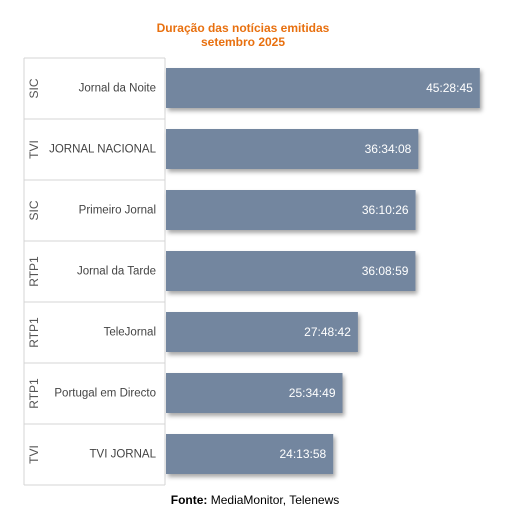 This screenshot has height=520, width=510. Describe the element at coordinates (385, 271) in the screenshot. I see `value-label: 36:08:59` at that location.